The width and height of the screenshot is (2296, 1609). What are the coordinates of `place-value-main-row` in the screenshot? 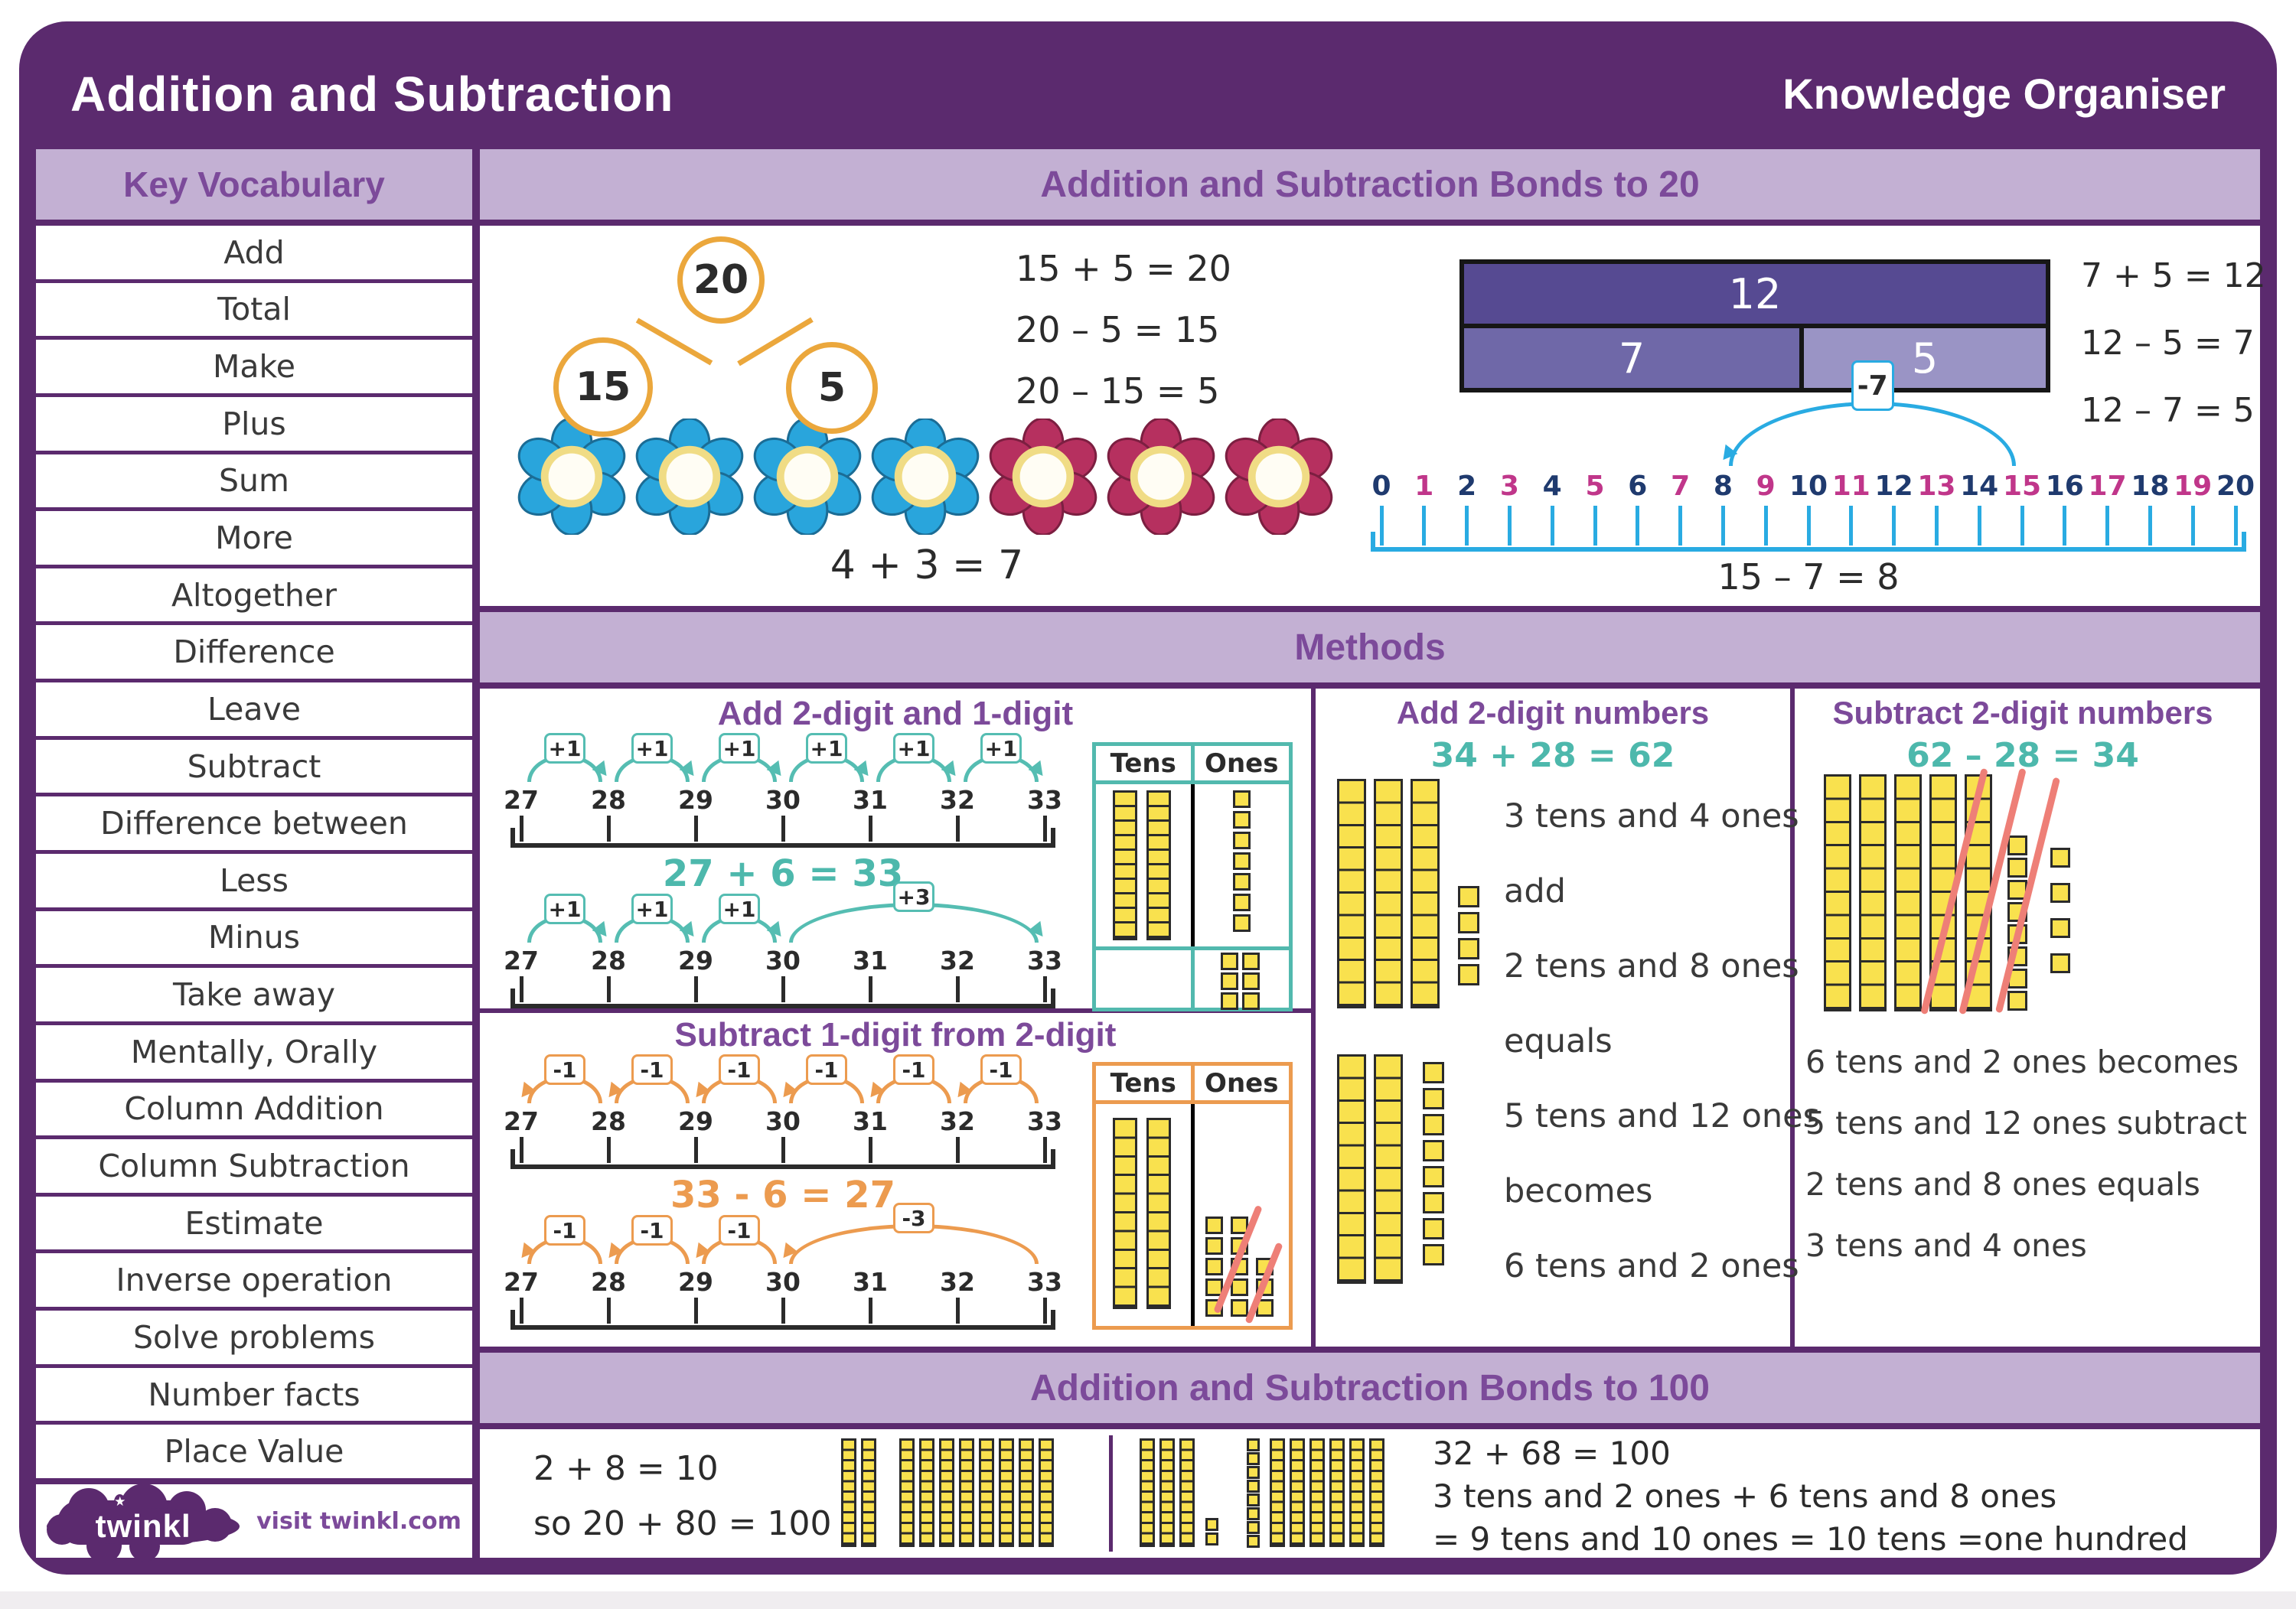 It's located at (1192, 1215).